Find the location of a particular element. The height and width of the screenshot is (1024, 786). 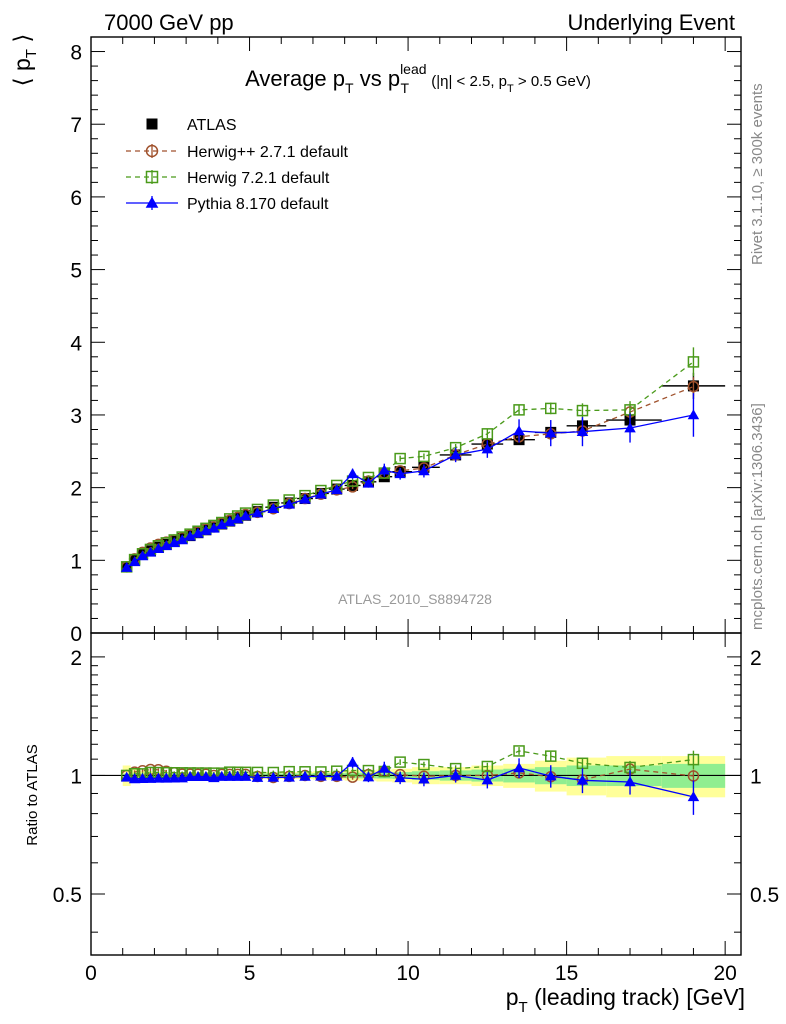

y-axis-label: ⟨ pT ⟩ is located at coordinates (24, 60).